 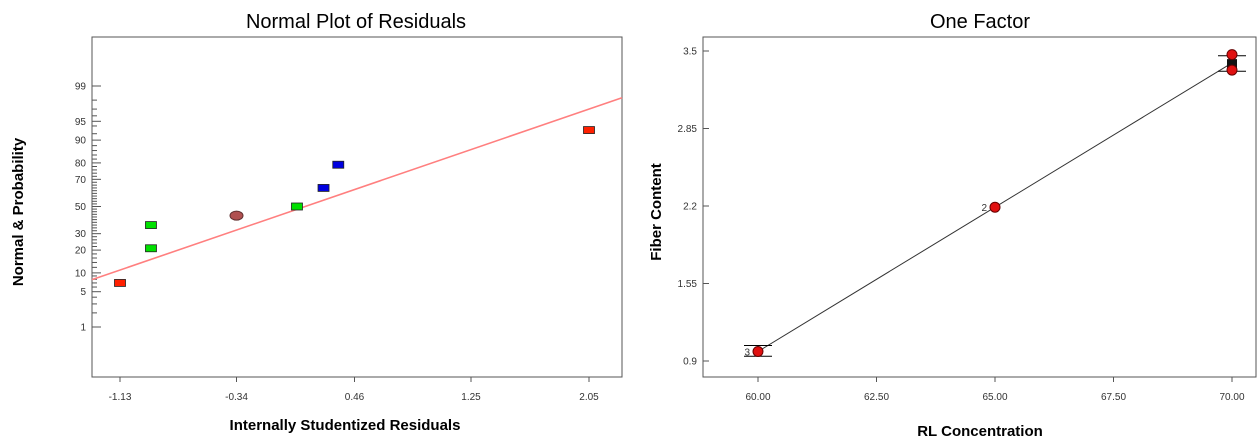 I want to click on left-y-tick-label: 99, so click(x=81, y=87).